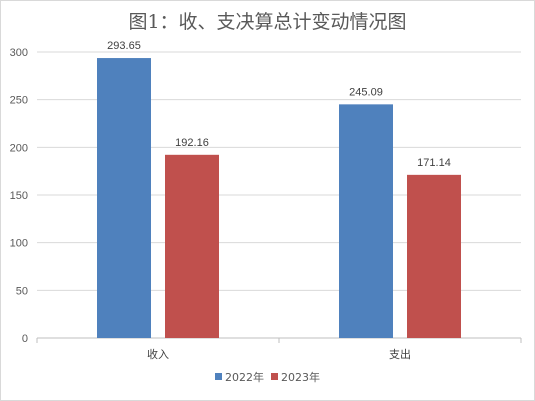 This screenshot has width=535, height=401. Describe the element at coordinates (366, 92) in the screenshot. I see `data-label: 245.09` at that location.